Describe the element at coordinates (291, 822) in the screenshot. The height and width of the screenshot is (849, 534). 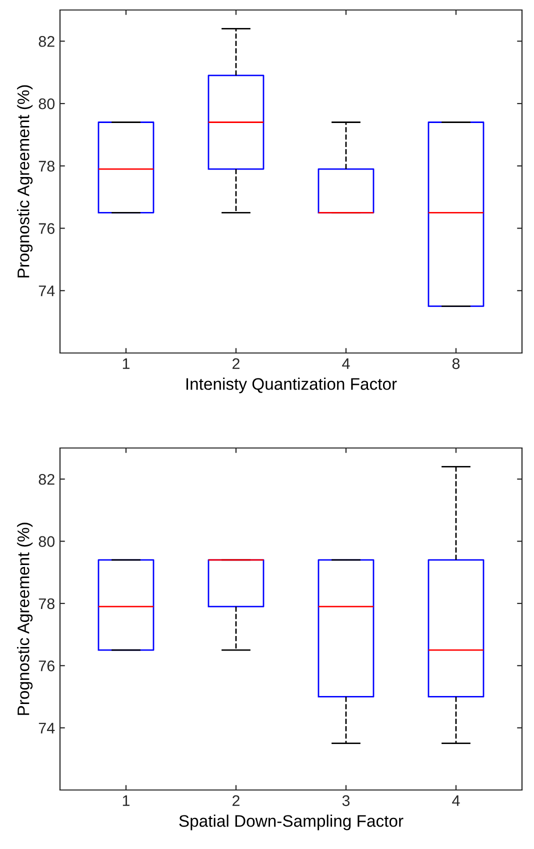
I see `x-axis-title: Spatial Down-Sampling Factor` at that location.